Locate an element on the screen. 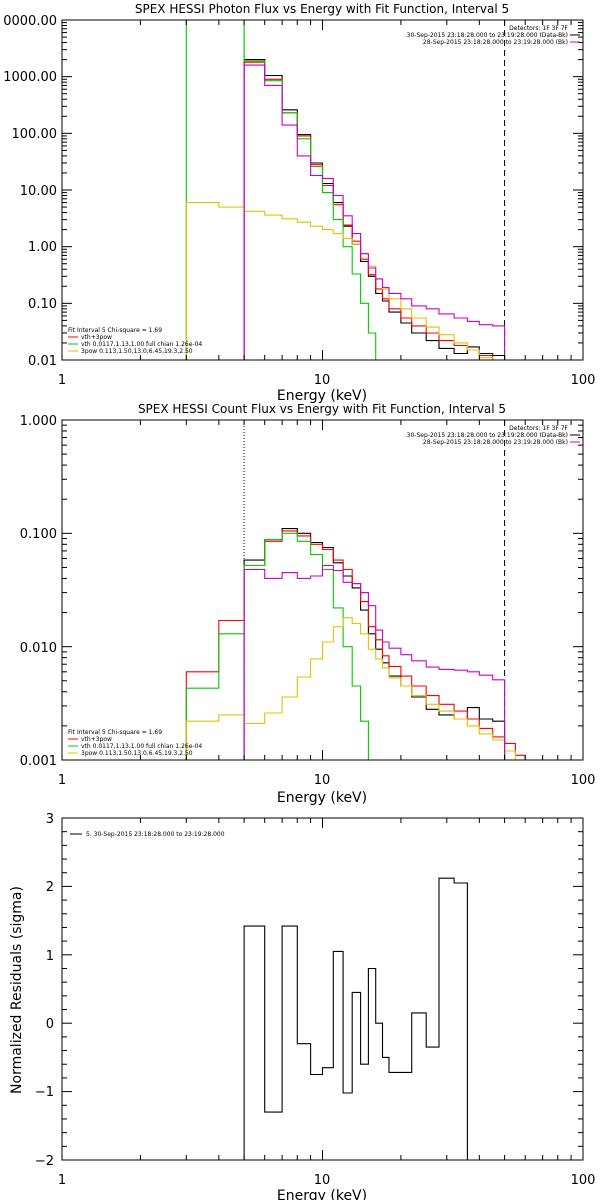 The height and width of the screenshot is (1200, 600). panel2-legend-entry-2: vth 0.0117,1.13,1.00 full chian 1.26e-04 is located at coordinates (141, 746).